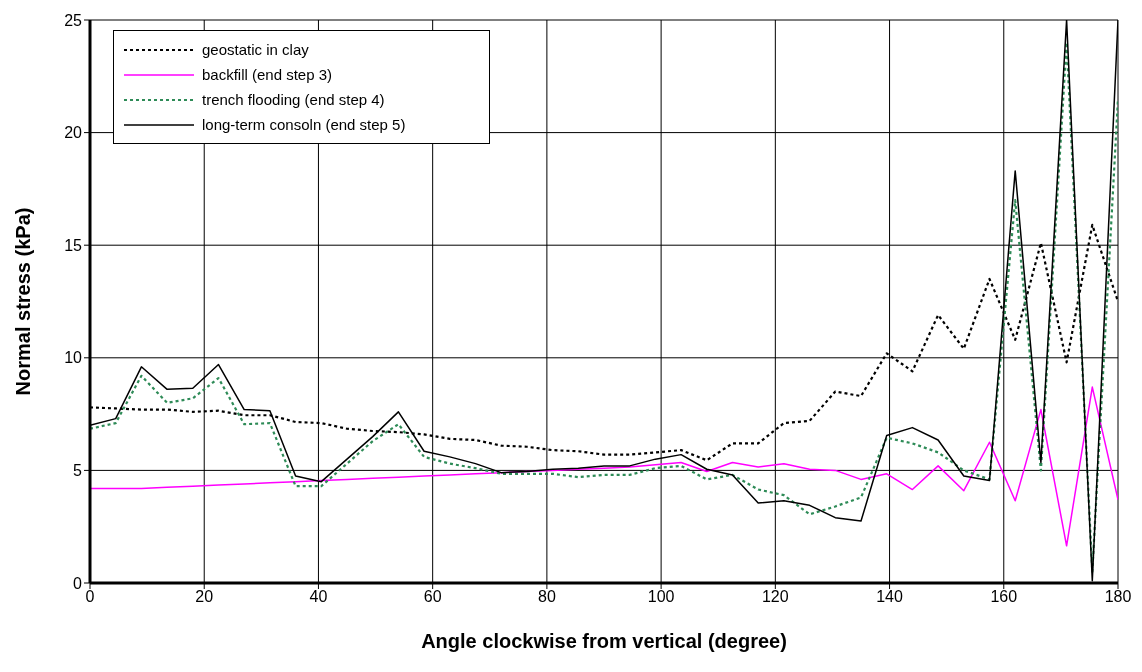 This screenshot has width=1142, height=672. What do you see at coordinates (73, 245) in the screenshot?
I see `y-tick-label: 15` at bounding box center [73, 245].